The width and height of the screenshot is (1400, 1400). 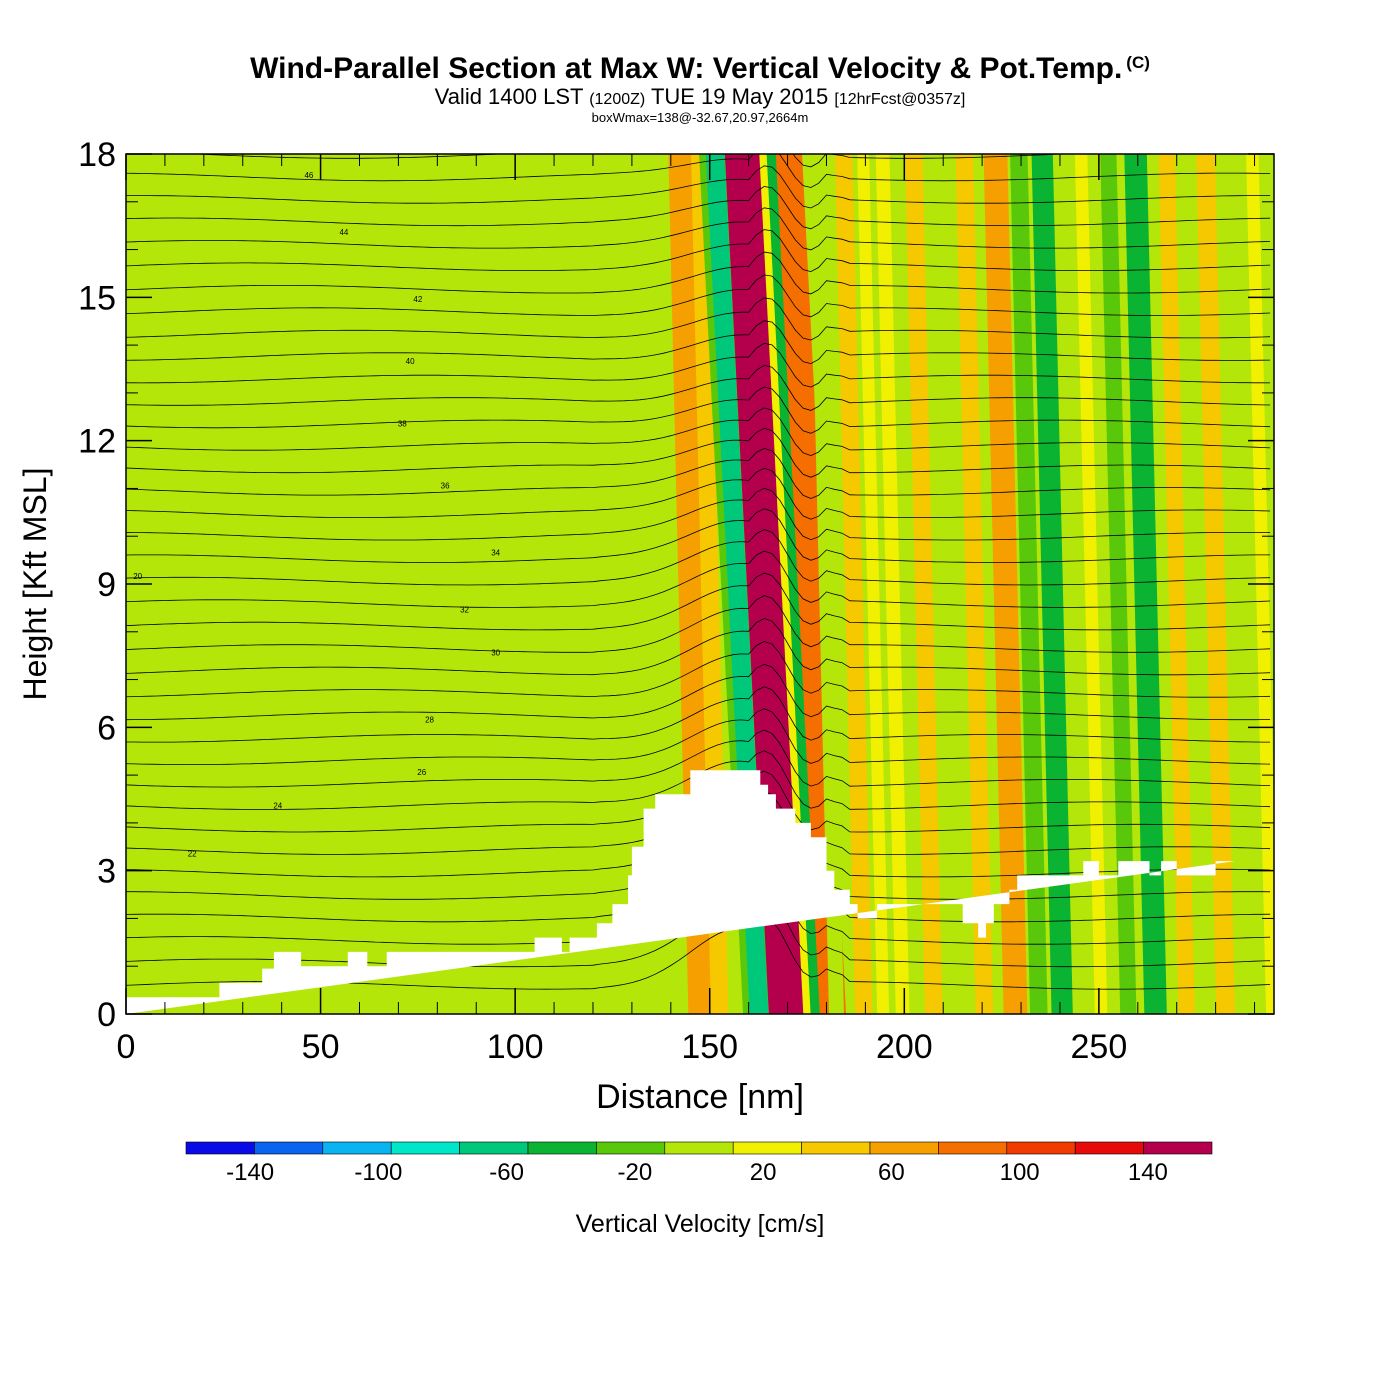 I want to click on valid-utc: (1200Z), so click(x=617, y=99).